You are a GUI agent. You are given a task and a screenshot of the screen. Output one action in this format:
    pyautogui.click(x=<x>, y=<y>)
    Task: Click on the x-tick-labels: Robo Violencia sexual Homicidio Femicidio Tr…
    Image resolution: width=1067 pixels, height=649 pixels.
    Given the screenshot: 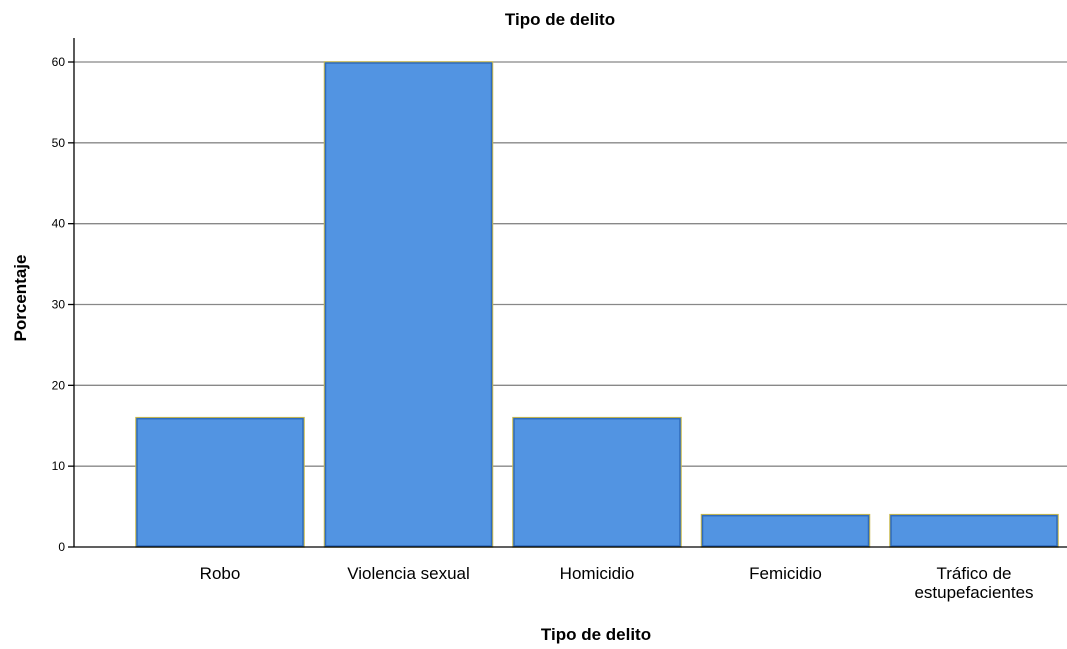 What is the action you would take?
    pyautogui.click(x=617, y=583)
    